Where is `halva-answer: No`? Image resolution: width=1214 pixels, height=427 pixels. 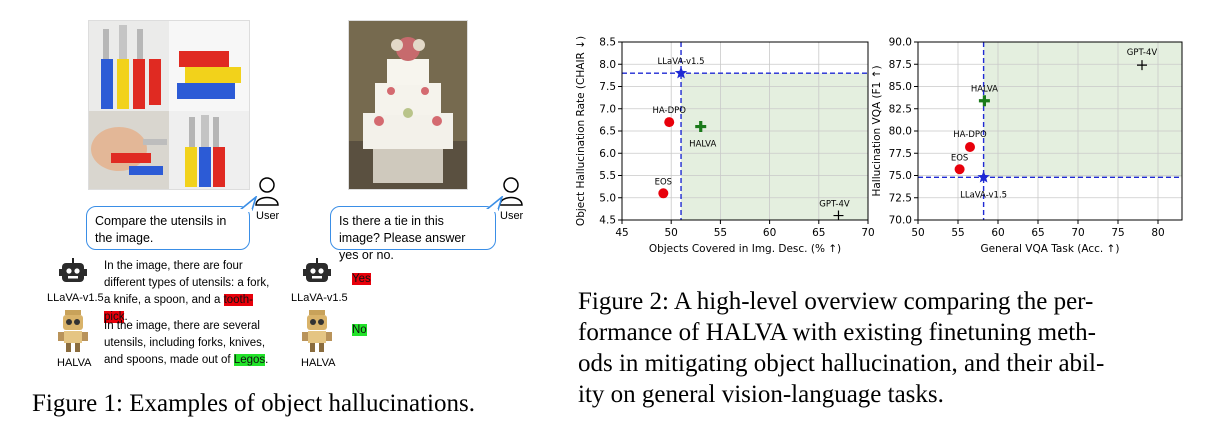
halva-answer: No is located at coordinates (359, 330).